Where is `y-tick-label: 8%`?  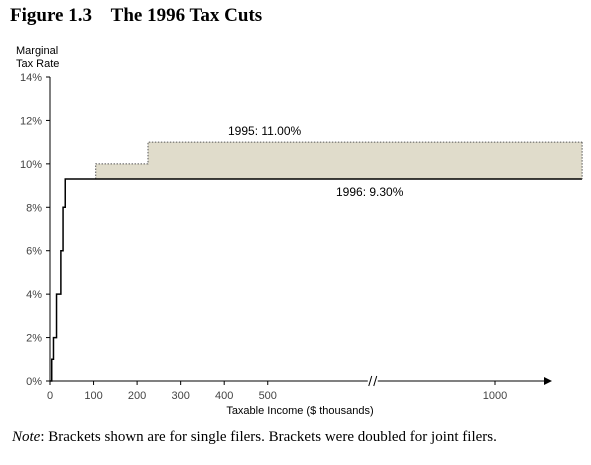
y-tick-label: 8% is located at coordinates (34, 208).